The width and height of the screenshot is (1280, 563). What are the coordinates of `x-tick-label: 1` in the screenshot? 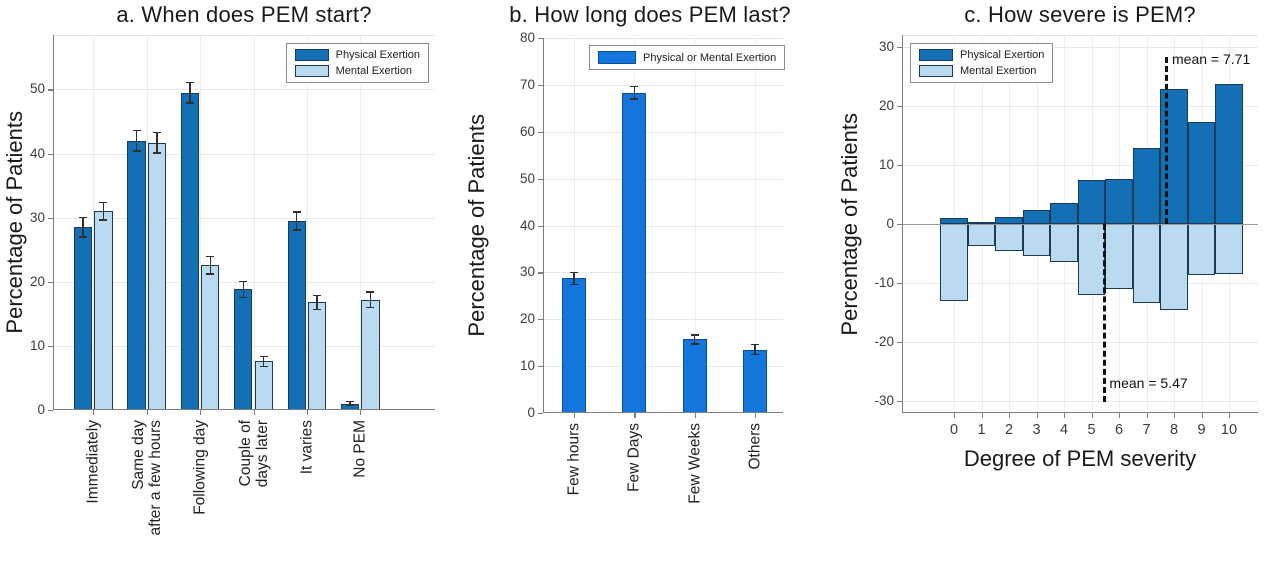 It's located at (981, 430).